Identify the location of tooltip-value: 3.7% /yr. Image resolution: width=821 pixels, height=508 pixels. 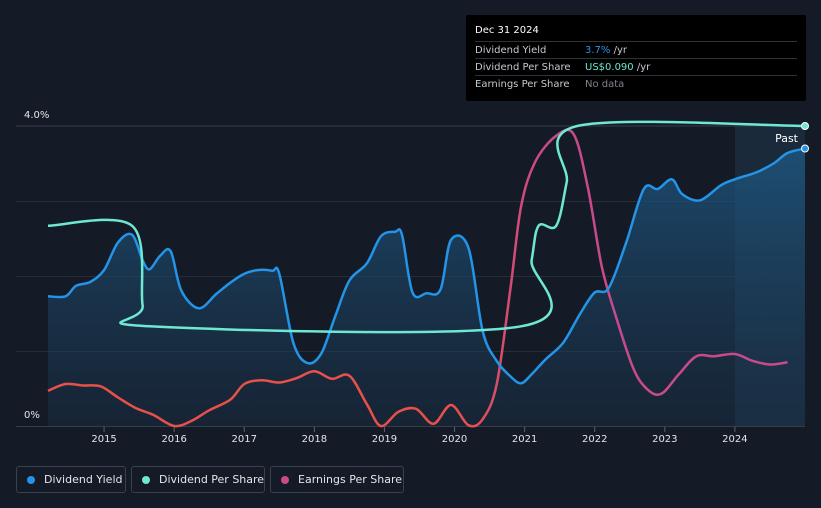
(606, 50).